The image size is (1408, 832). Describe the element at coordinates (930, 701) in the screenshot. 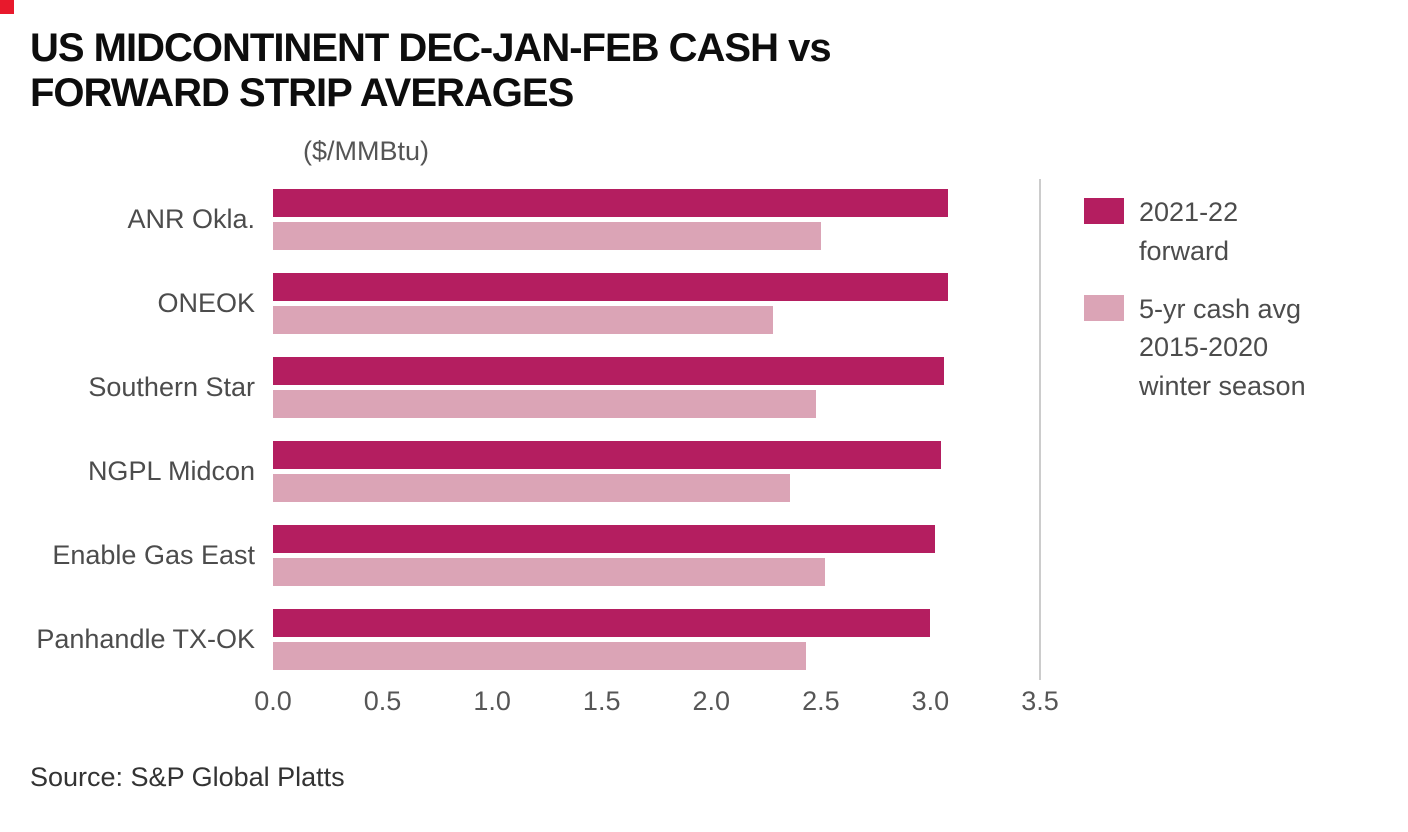

I see `x-tick-label: 3.0` at that location.